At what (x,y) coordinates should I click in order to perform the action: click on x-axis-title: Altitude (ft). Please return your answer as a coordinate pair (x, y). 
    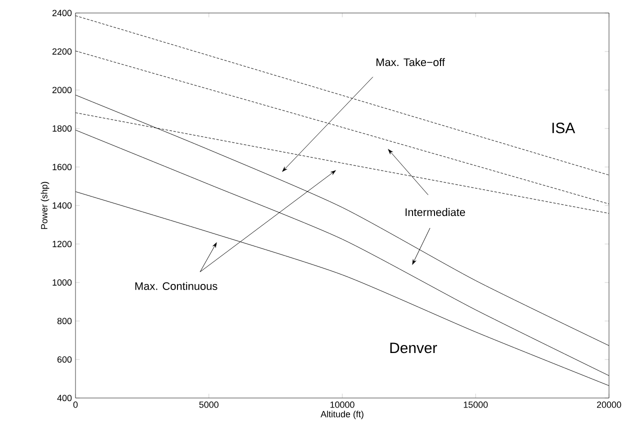
    Looking at the image, I should click on (342, 415).